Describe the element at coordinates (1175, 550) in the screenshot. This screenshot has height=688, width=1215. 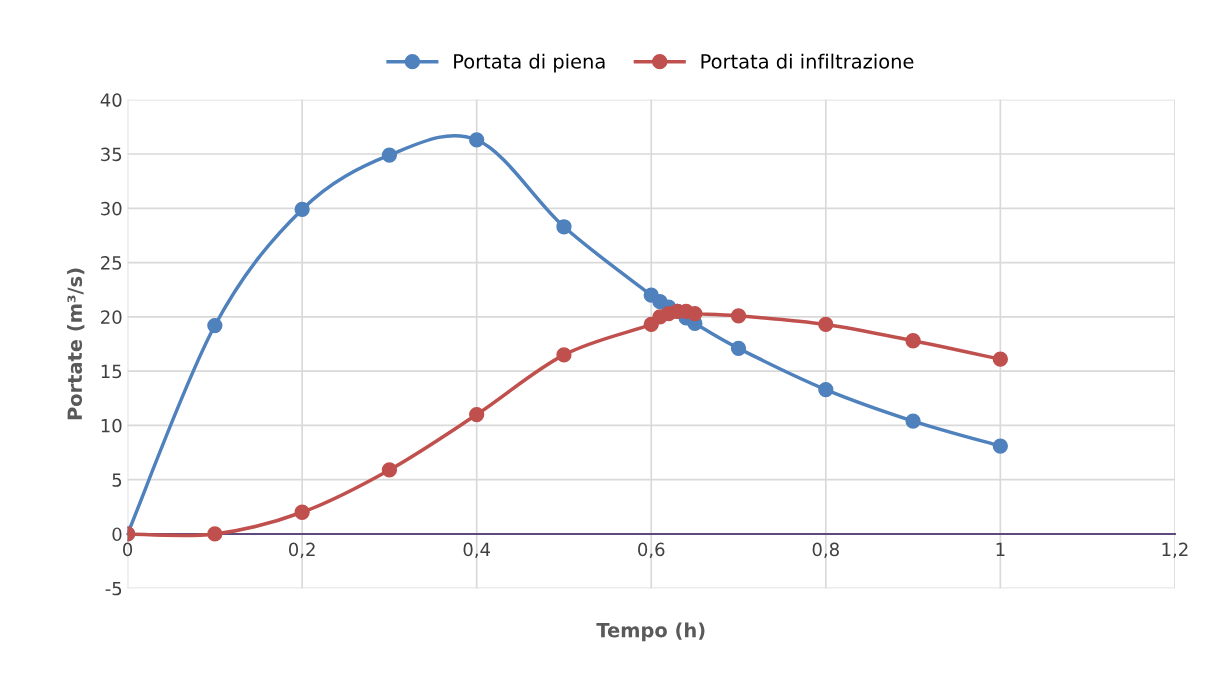
I see `x-tick-label: 1,2` at that location.